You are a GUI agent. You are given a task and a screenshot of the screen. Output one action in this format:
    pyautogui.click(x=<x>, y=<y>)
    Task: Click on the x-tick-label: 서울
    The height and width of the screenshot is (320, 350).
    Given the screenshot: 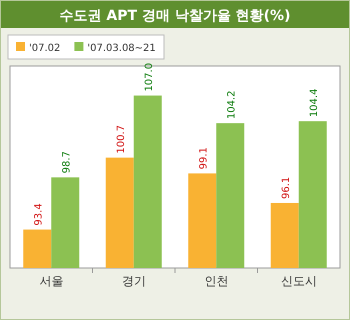 What is the action you would take?
    pyautogui.click(x=51, y=281)
    